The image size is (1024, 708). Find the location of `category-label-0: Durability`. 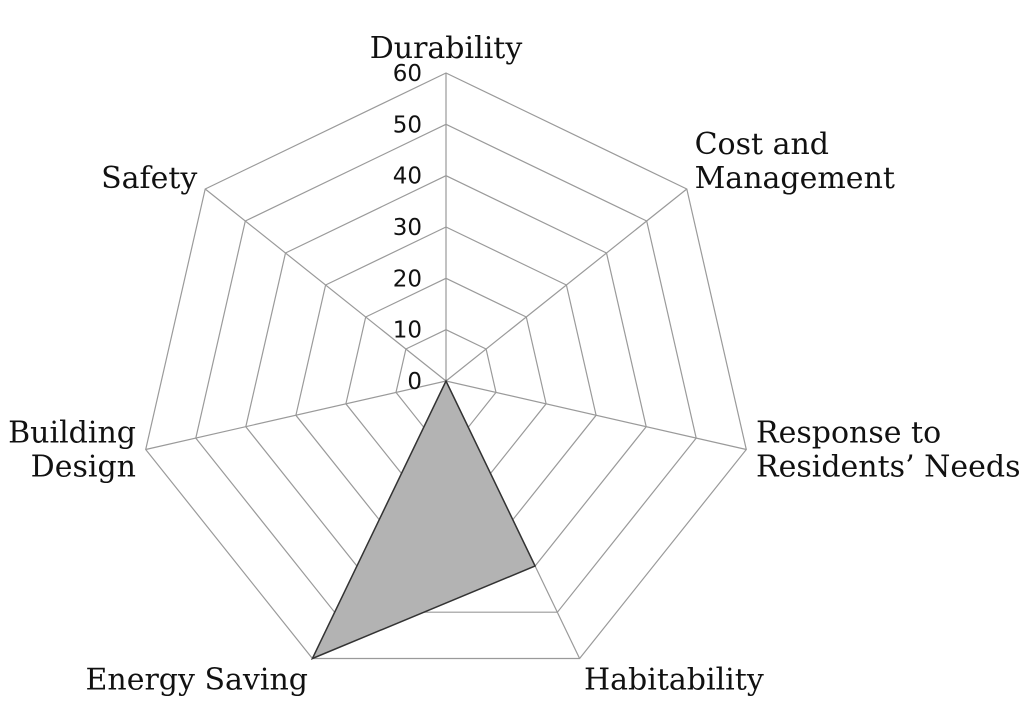

category-label-0: Durability is located at coordinates (446, 48).